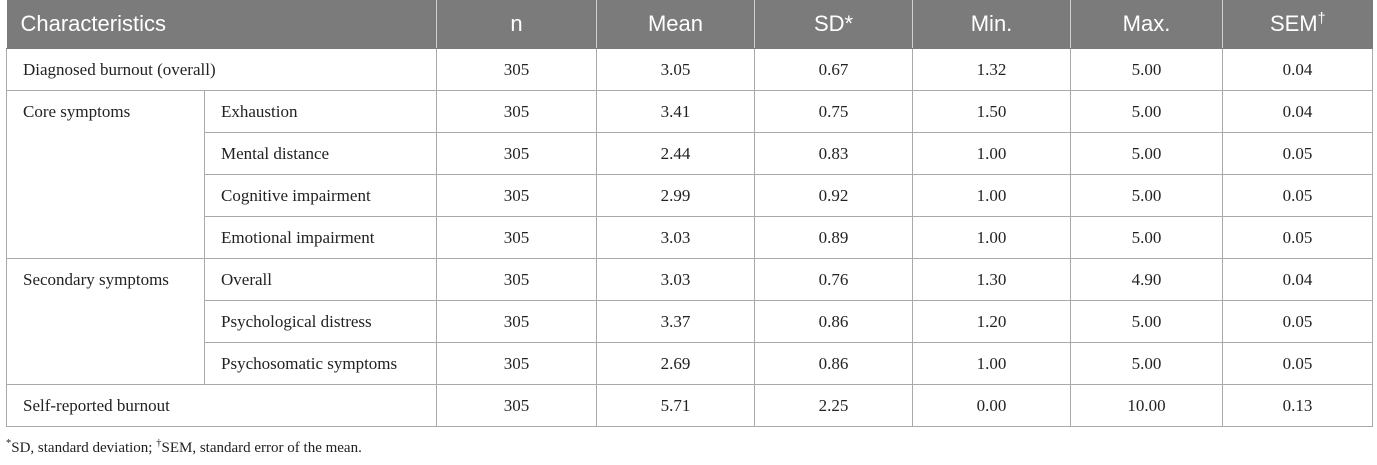 The height and width of the screenshot is (465, 1377). Describe the element at coordinates (849, 23) in the screenshot. I see `header-sd-mark: *` at that location.